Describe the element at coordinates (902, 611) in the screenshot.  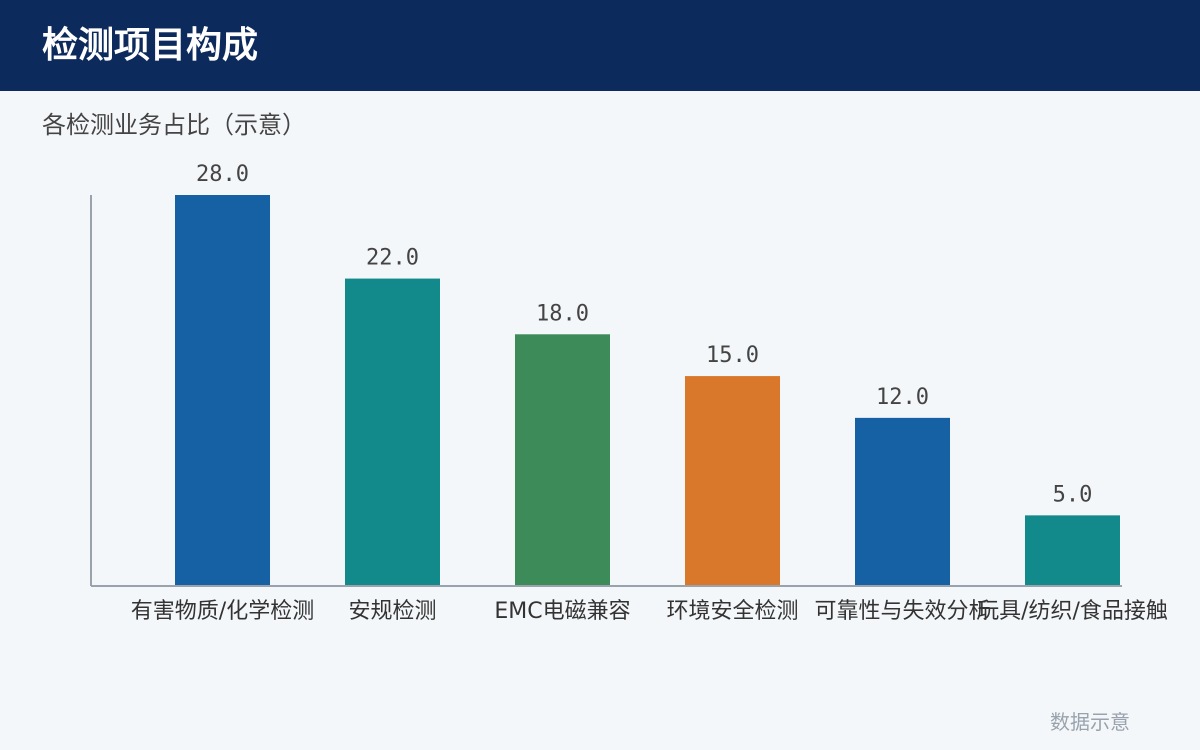
I see `category-label-5: 可靠性与失效分析` at that location.